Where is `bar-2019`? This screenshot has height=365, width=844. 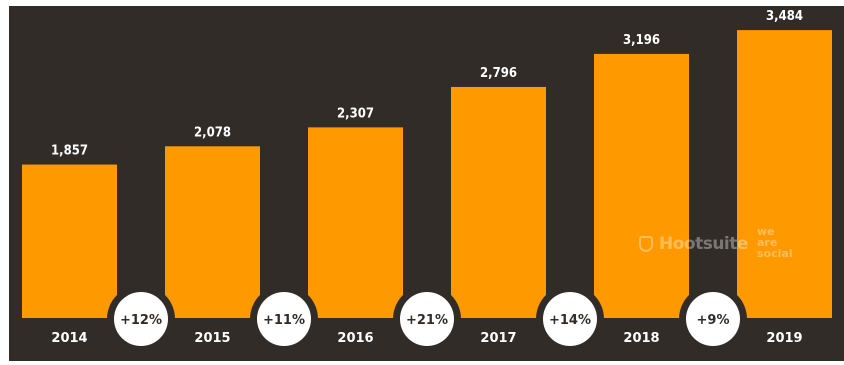
bar-2019 is located at coordinates (784, 174).